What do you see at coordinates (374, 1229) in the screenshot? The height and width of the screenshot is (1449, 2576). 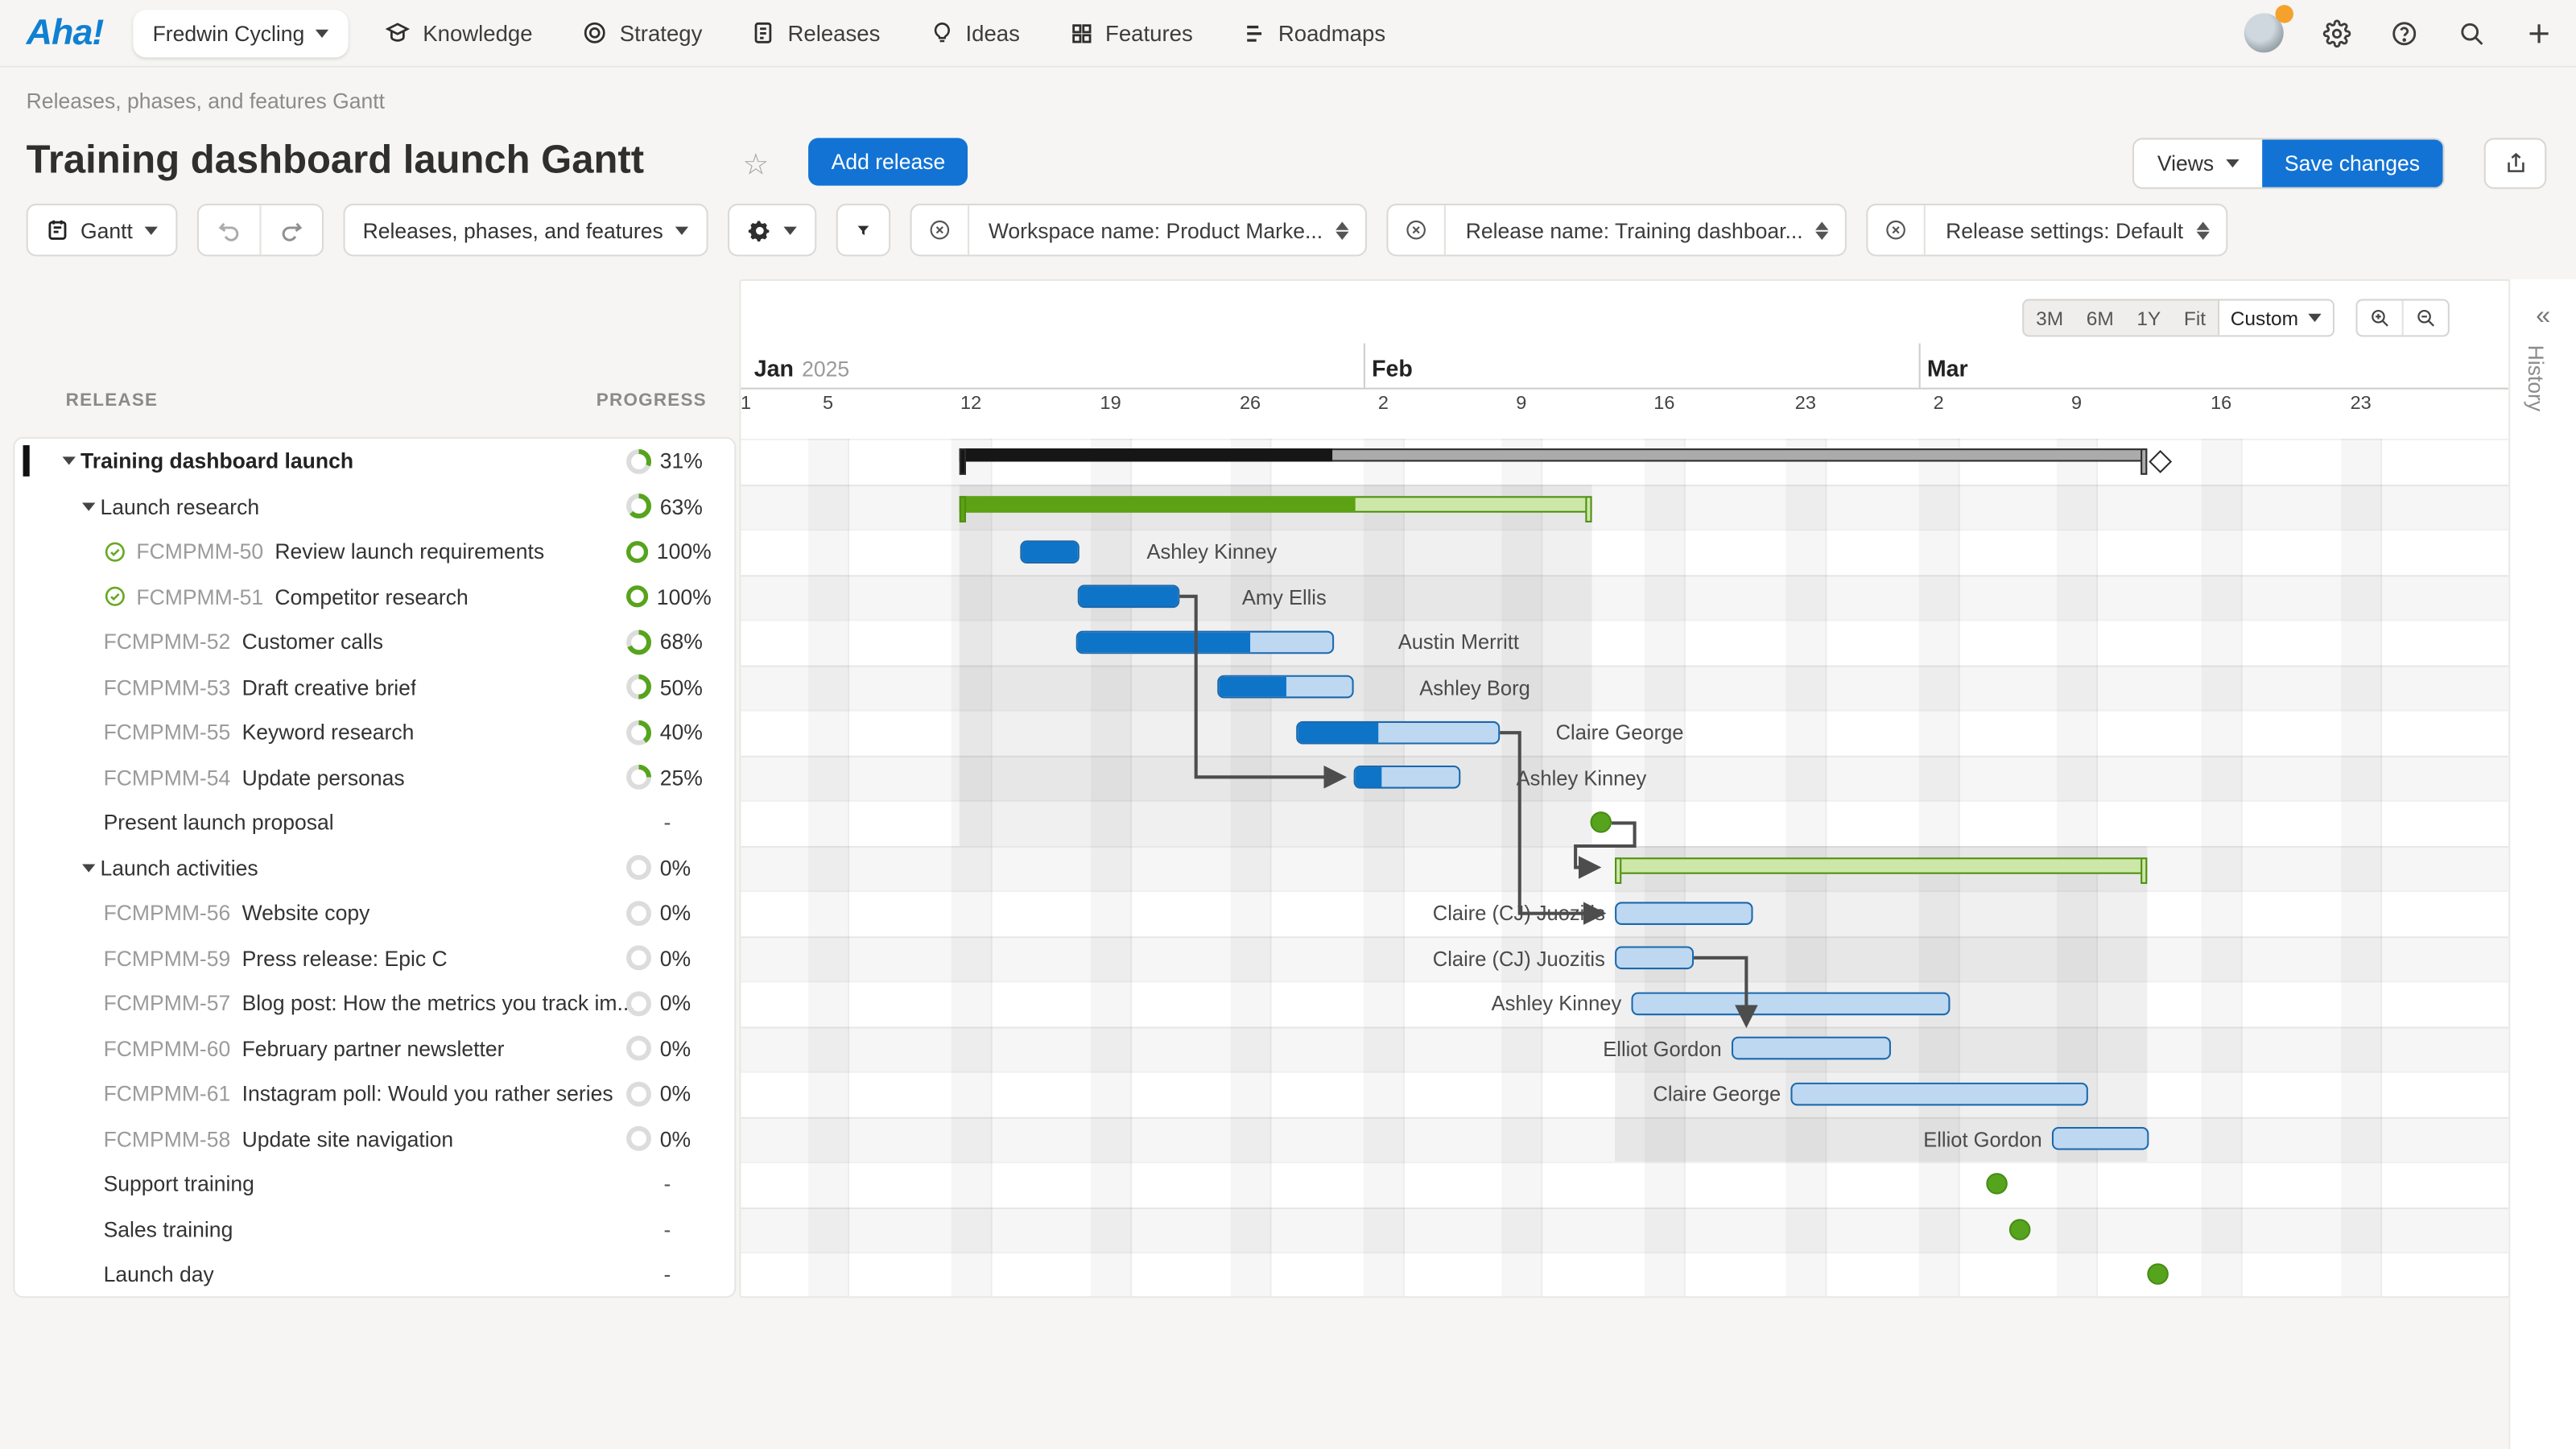 I see `list-row-sales-training: Sales training -` at bounding box center [374, 1229].